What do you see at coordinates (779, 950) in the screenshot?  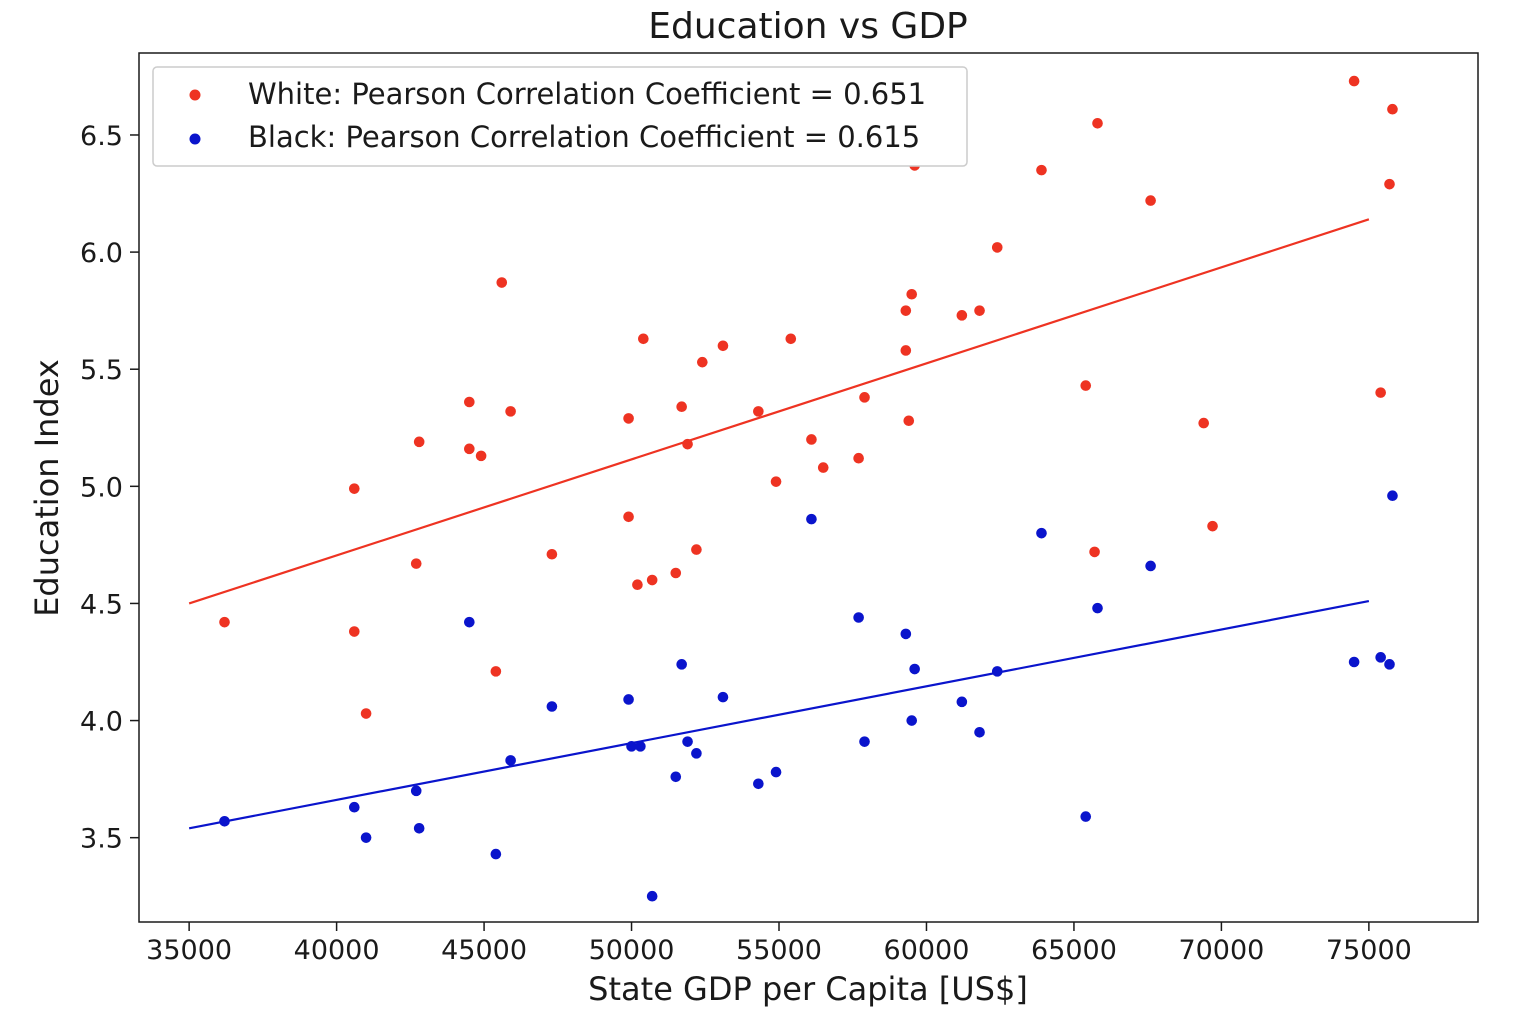 I see `x-tick-label: 55000` at bounding box center [779, 950].